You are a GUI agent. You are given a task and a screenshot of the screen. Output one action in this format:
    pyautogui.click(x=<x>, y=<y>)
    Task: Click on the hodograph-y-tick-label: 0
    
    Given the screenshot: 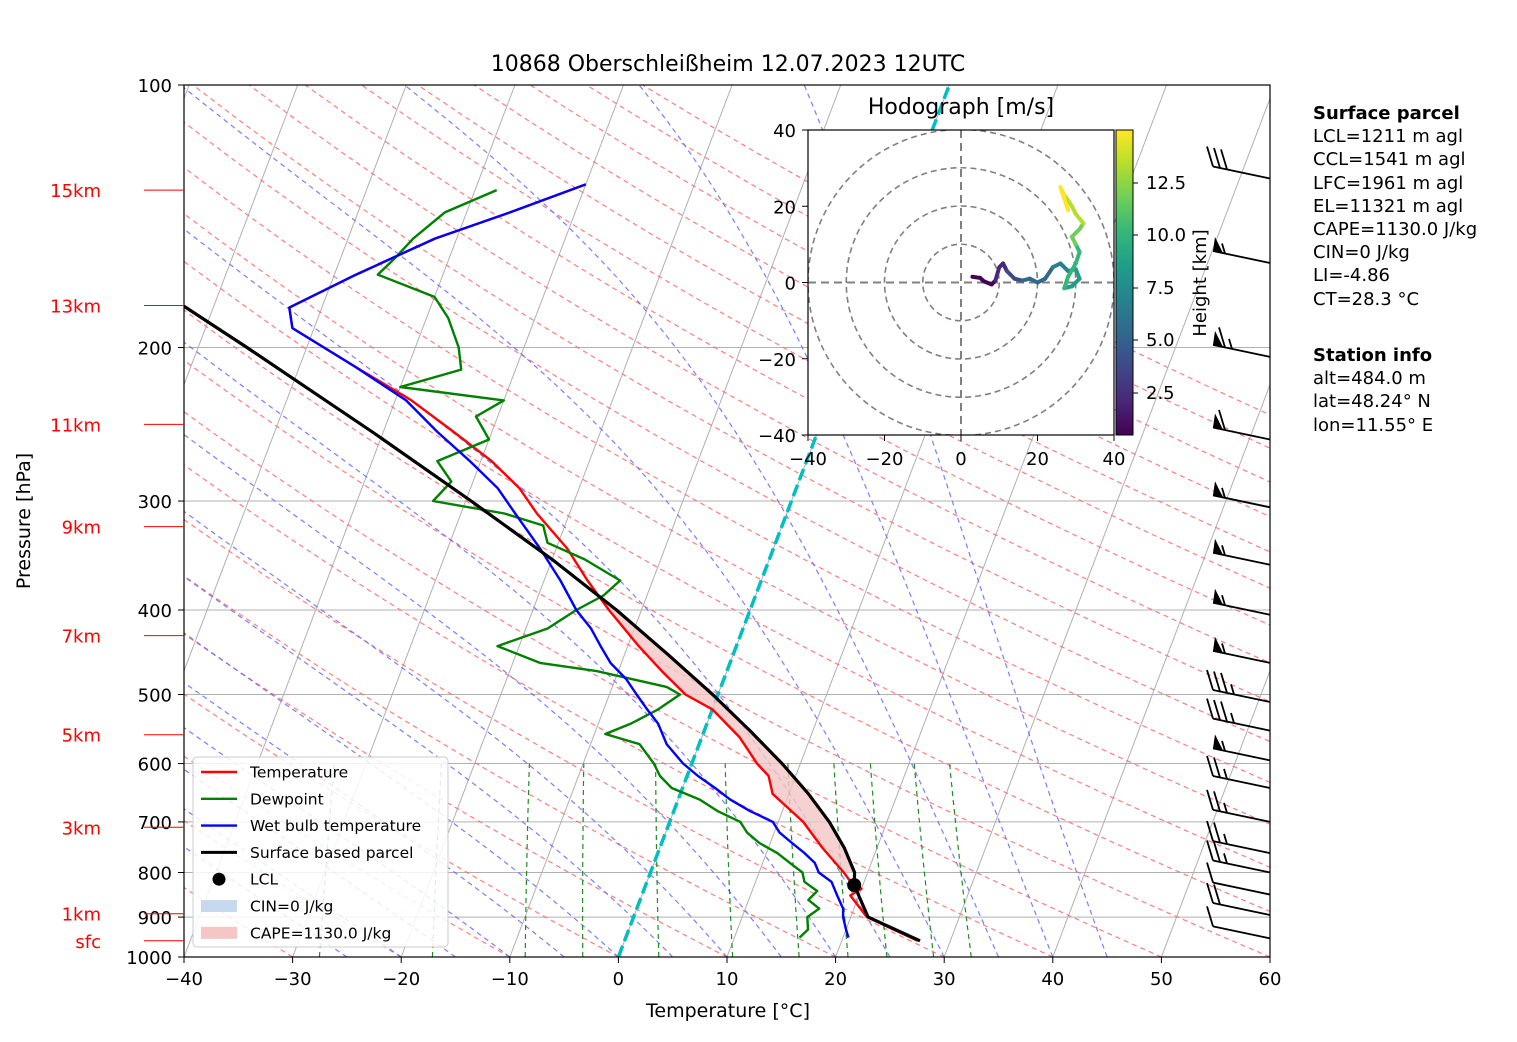 What is the action you would take?
    pyautogui.click(x=790, y=284)
    